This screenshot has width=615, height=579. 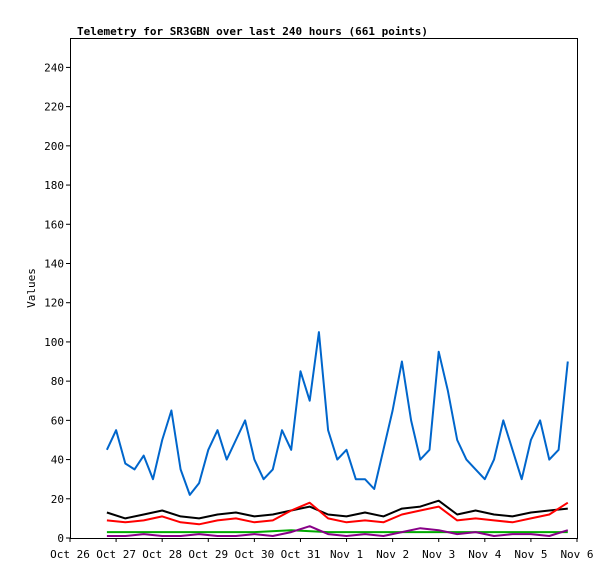 What do you see at coordinates (70, 554) in the screenshot?
I see `x-tick-label: Oct 26` at bounding box center [70, 554].